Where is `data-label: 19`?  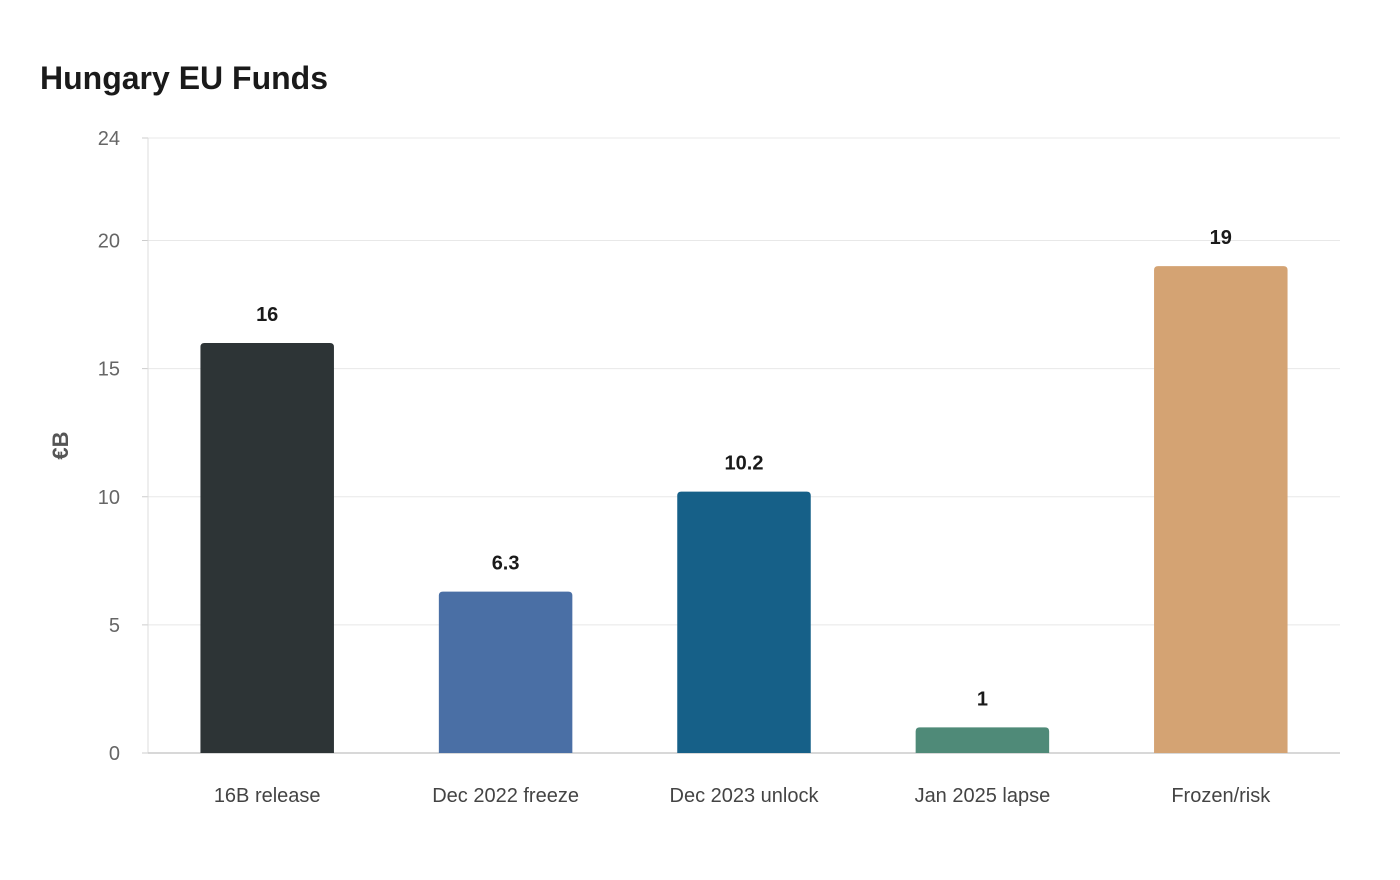
data-label: 19 is located at coordinates (1221, 238).